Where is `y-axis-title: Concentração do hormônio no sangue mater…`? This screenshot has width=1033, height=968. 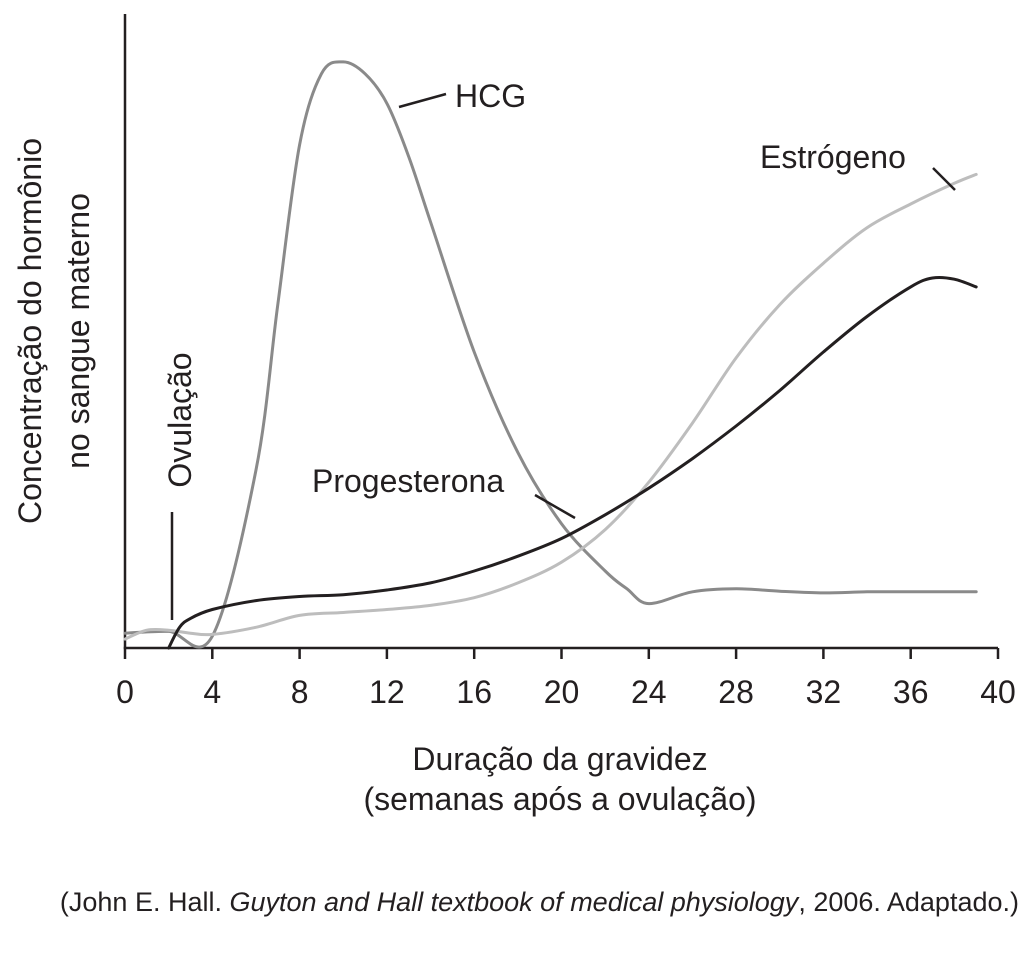
y-axis-title: Concentração do hormônio no sangue mater… is located at coordinates (54, 331).